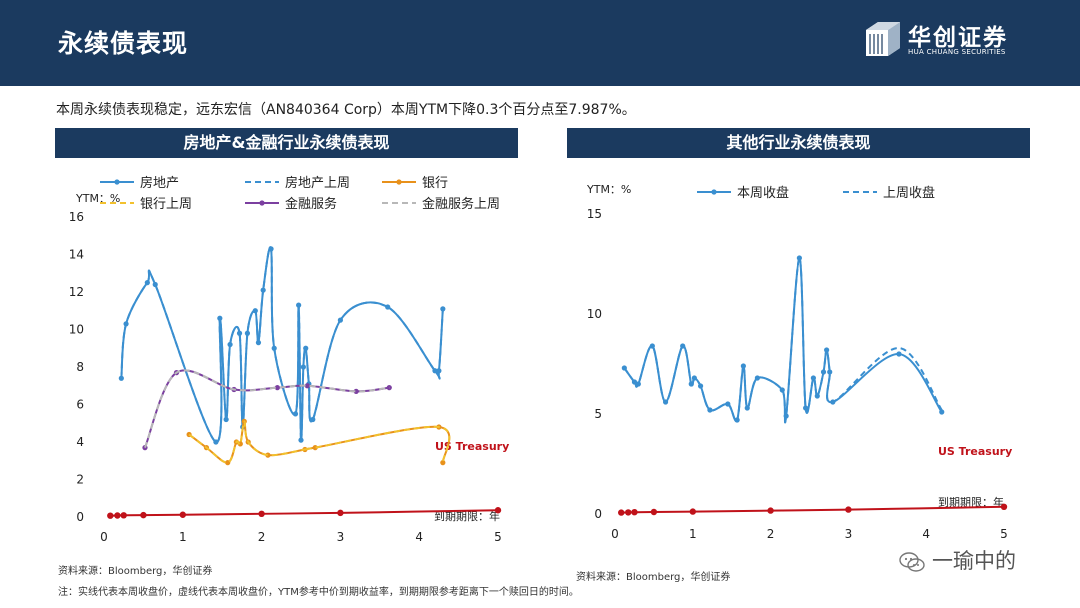 The image size is (1080, 608). What do you see at coordinates (166, 204) in the screenshot?
I see `legend-label: 银行上周` at bounding box center [166, 204].